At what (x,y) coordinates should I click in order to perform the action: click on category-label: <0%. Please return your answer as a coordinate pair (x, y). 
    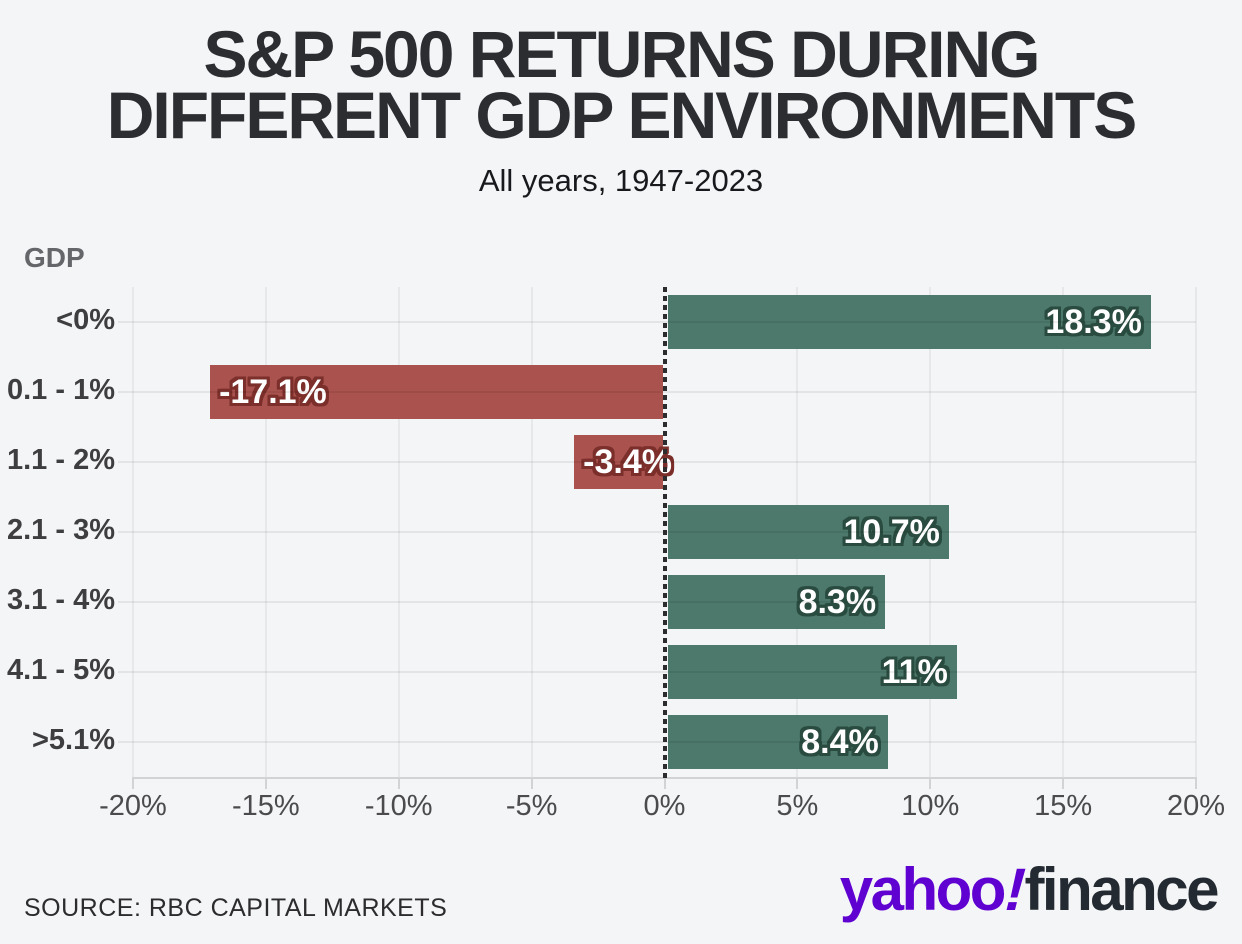
    Looking at the image, I should click on (85, 320).